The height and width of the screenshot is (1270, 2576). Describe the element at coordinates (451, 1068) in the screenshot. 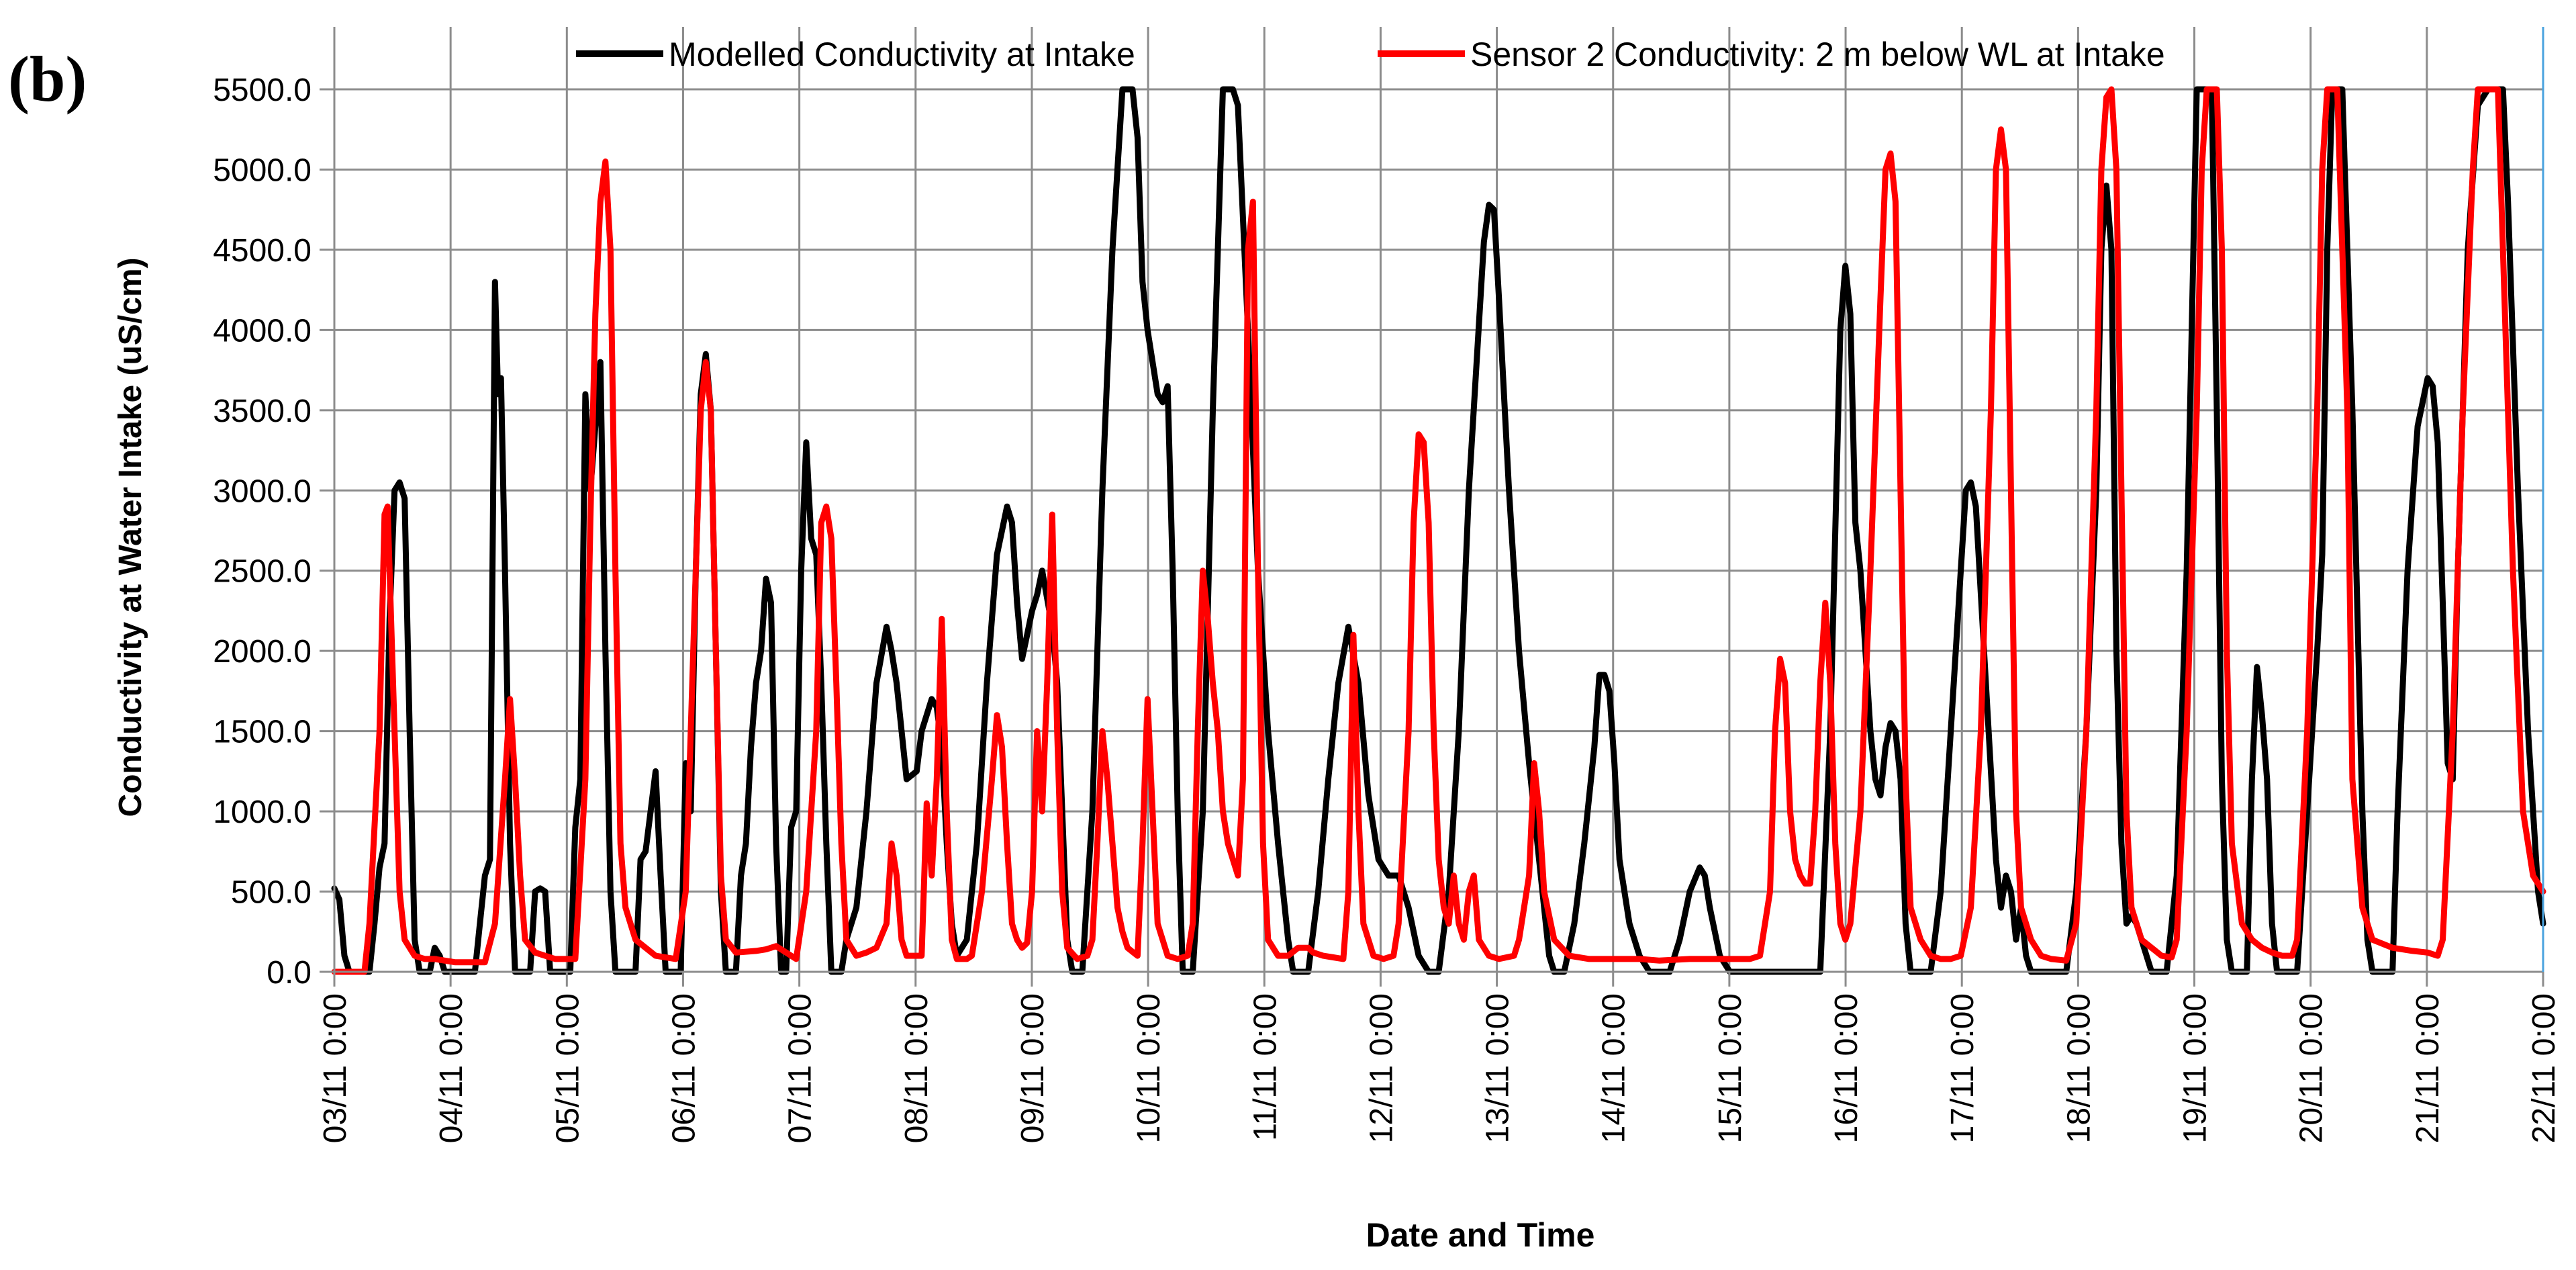

I see `x-tick-label: 04/11 0:00` at that location.